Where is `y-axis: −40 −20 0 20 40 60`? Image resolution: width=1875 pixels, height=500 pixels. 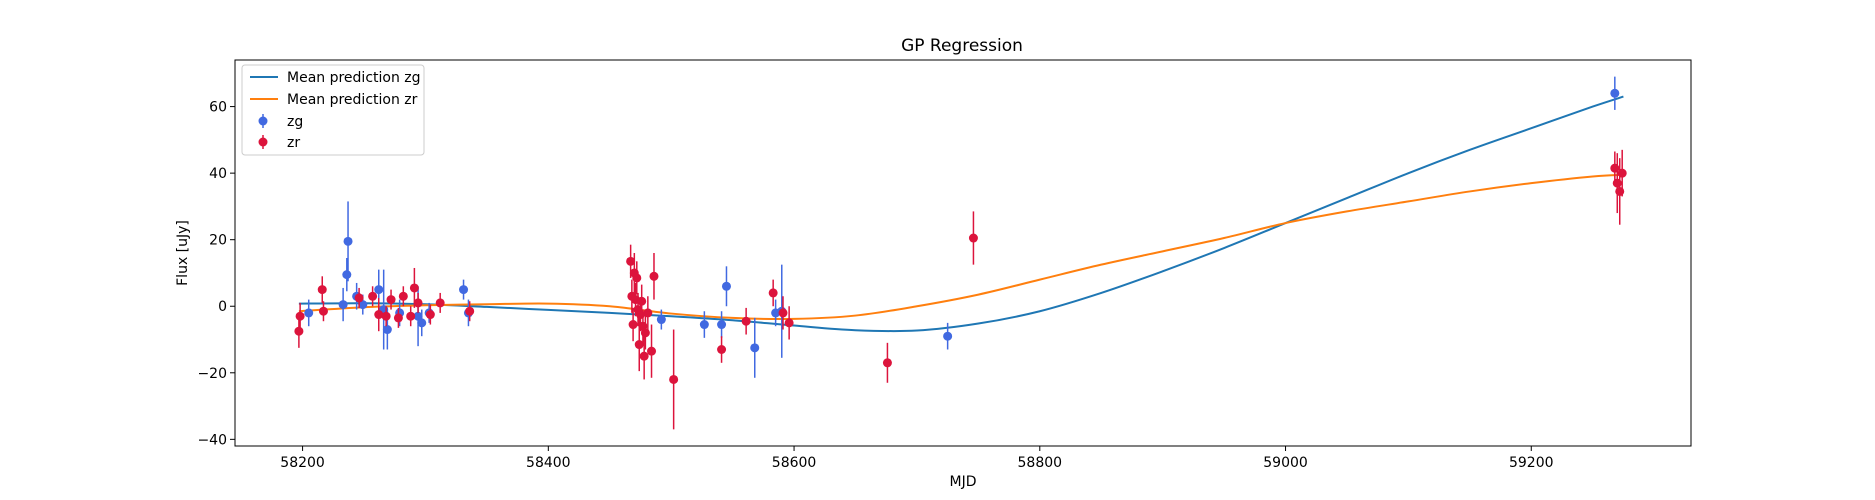 y-axis: −40 −20 0 20 40 60 is located at coordinates (216, 274).